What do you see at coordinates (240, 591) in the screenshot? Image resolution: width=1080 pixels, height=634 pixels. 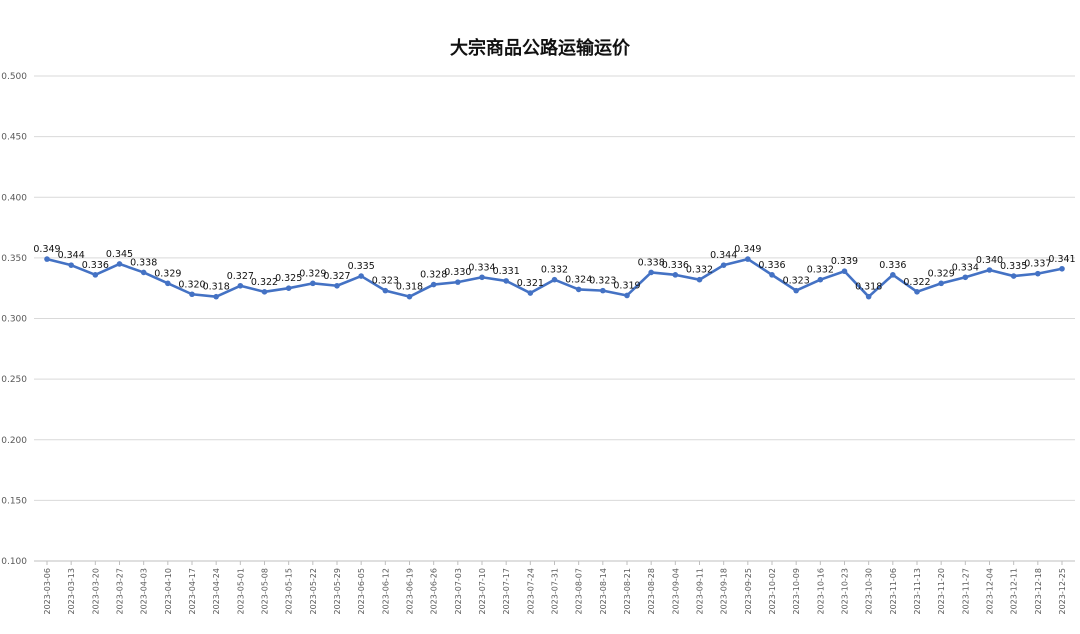 I see `x-tick-label: 2023-05-01` at bounding box center [240, 591].